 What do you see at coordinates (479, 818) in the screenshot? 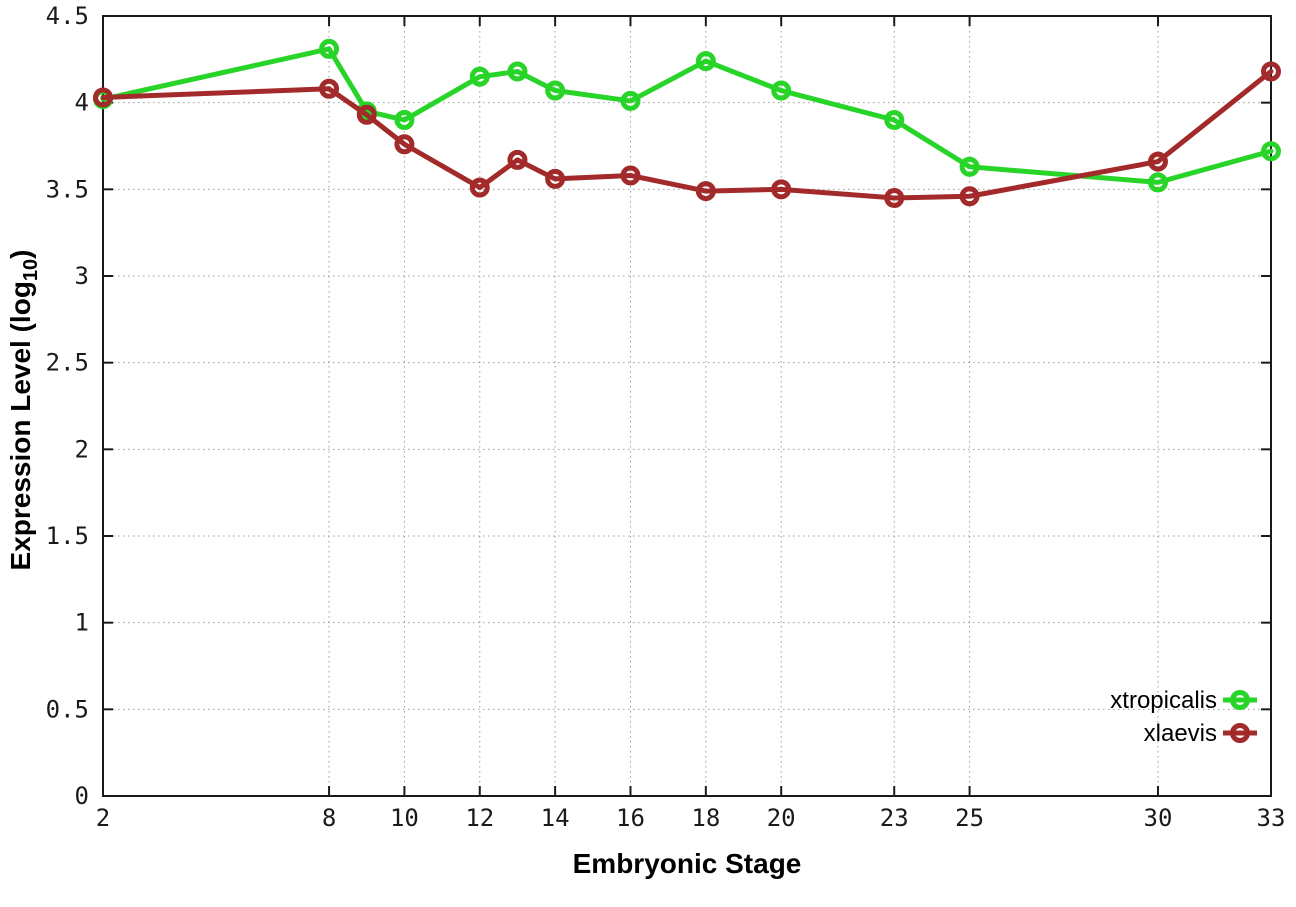
I see `x-tick-label: 12` at bounding box center [479, 818].